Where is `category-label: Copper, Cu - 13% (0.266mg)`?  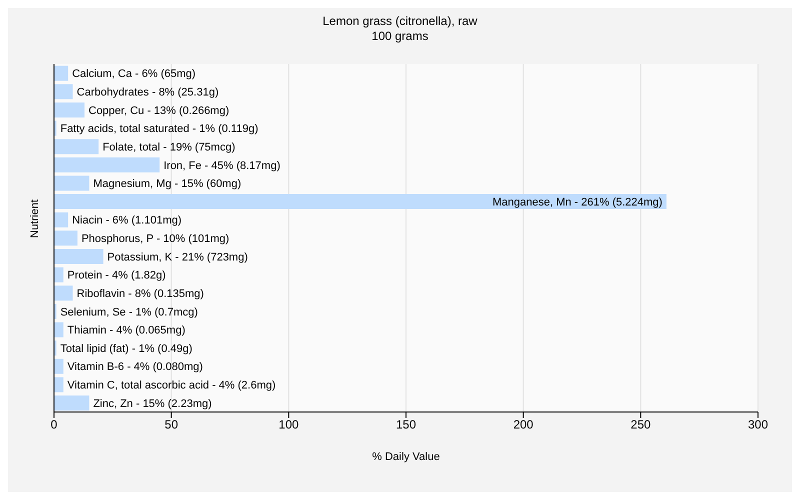 category-label: Copper, Cu - 13% (0.266mg) is located at coordinates (159, 110).